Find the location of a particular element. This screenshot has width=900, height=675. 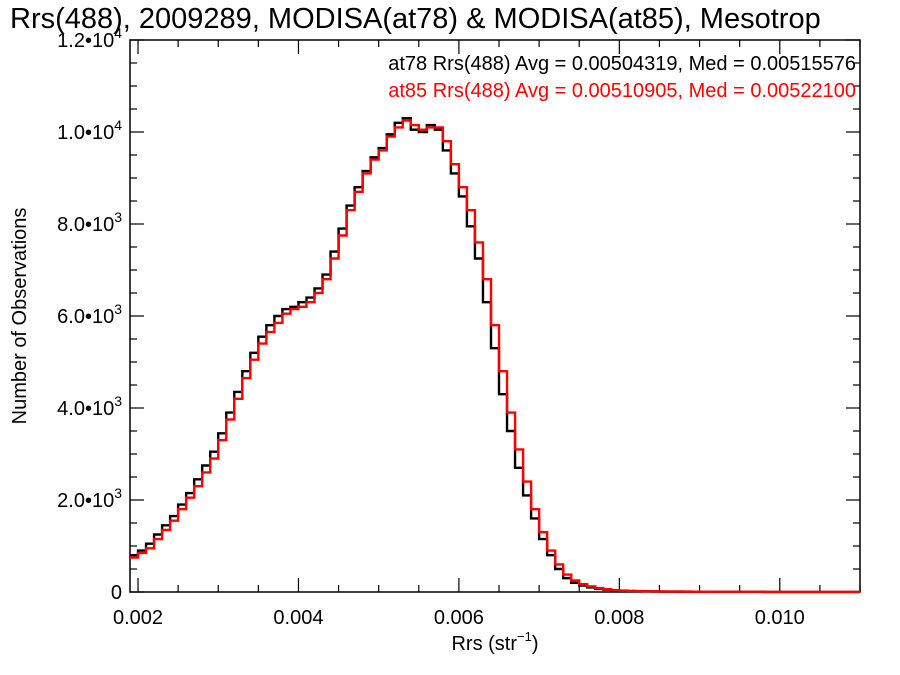

y-tick-label: 1.2•104 is located at coordinates (89, 38).